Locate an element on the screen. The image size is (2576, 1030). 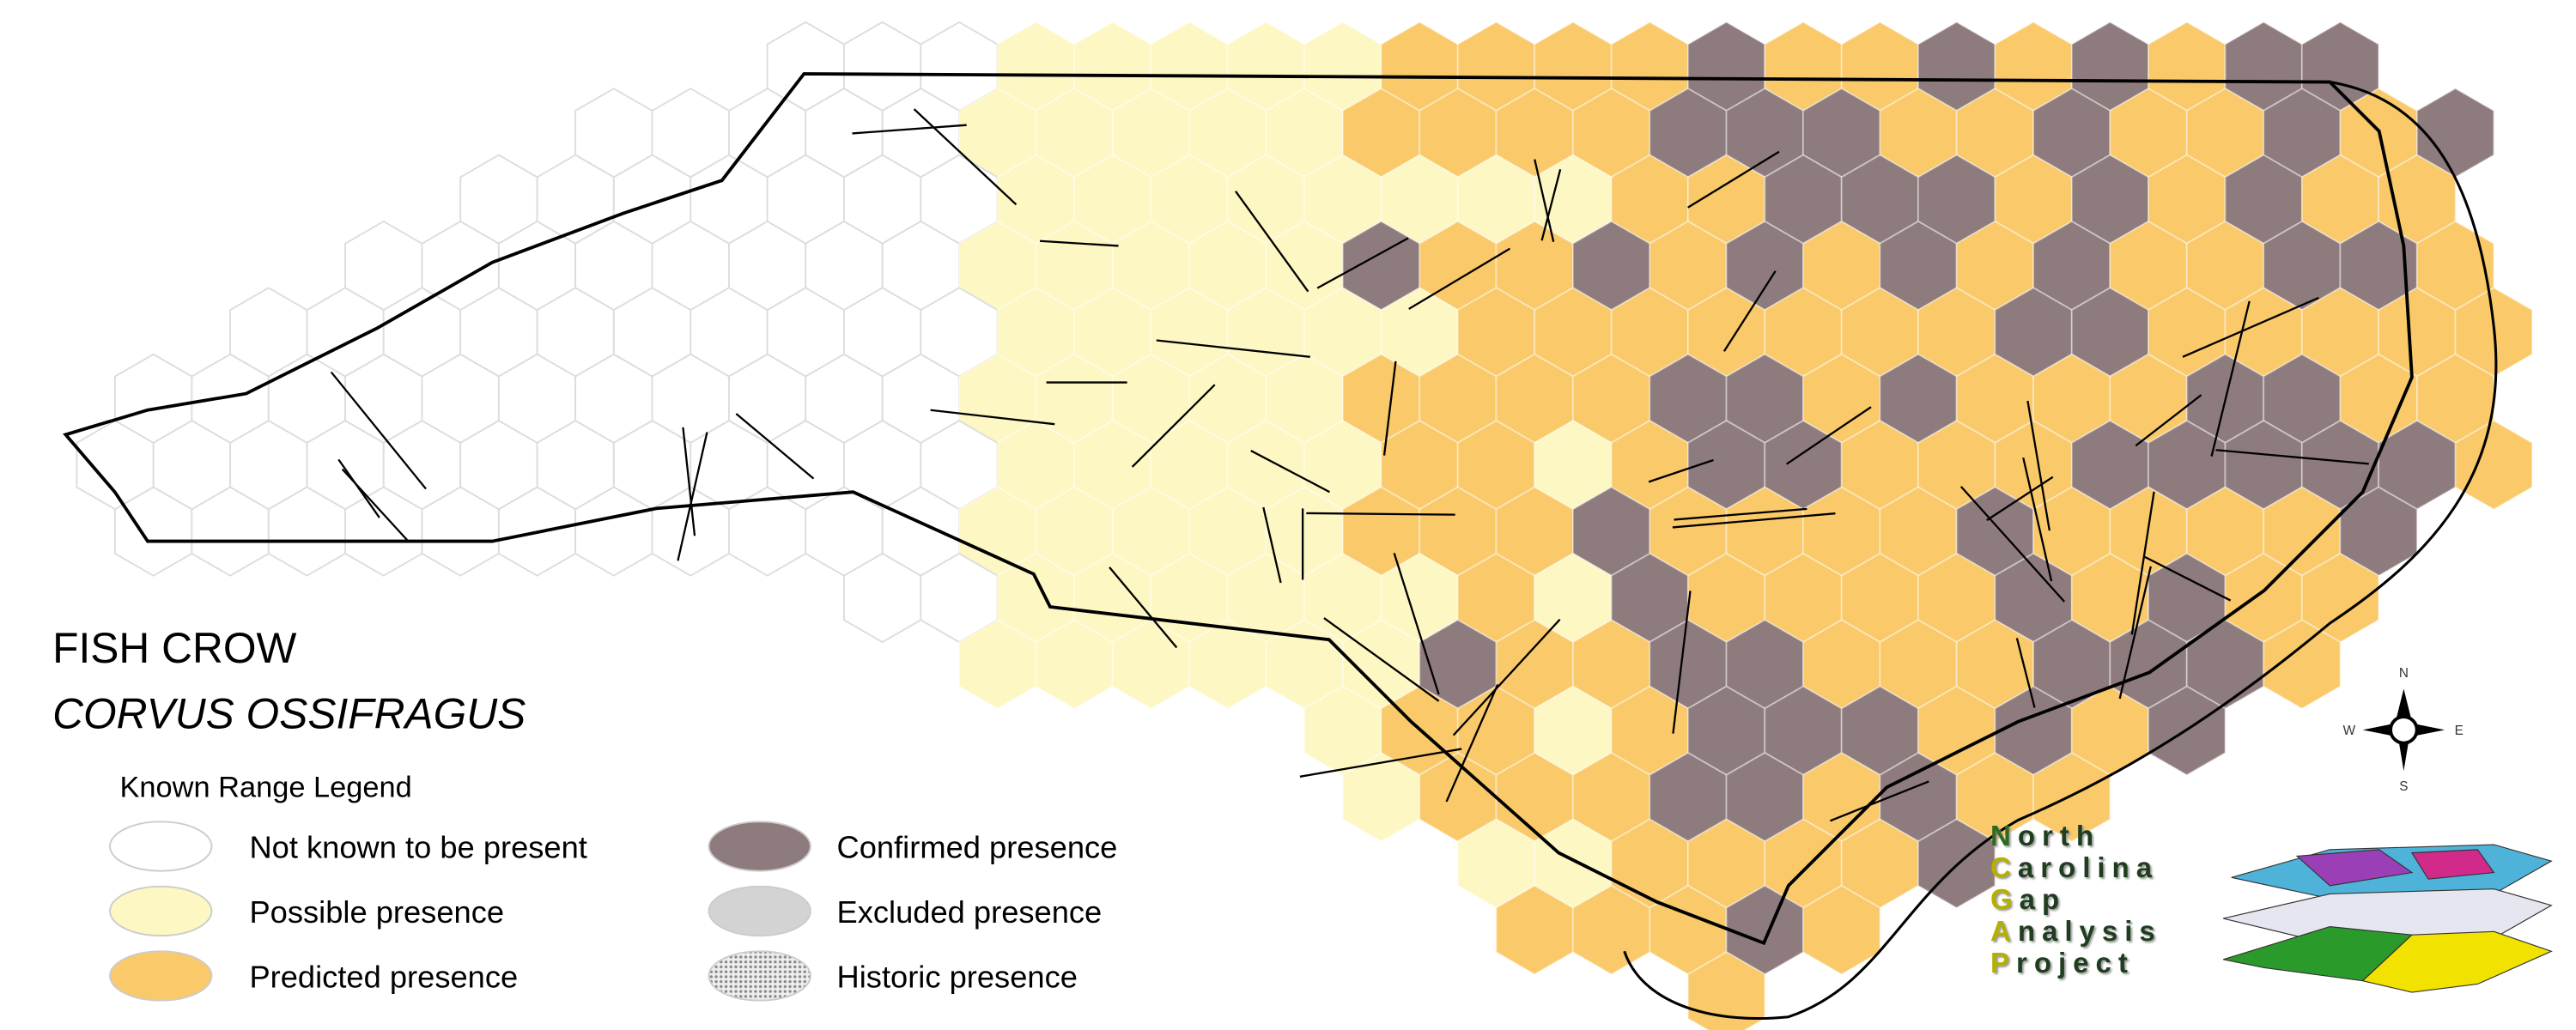
logo-word: Analysis is located at coordinates (2076, 931).